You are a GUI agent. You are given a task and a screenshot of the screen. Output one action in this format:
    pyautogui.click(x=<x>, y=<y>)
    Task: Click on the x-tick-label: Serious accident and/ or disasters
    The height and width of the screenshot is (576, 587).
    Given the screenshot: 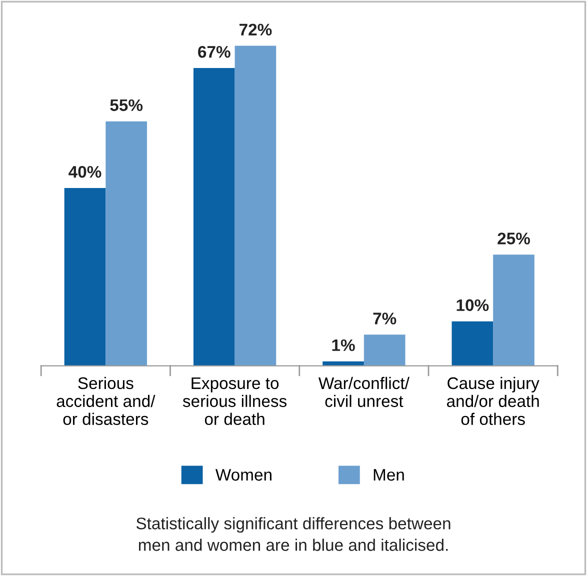 What is the action you would take?
    pyautogui.click(x=106, y=401)
    